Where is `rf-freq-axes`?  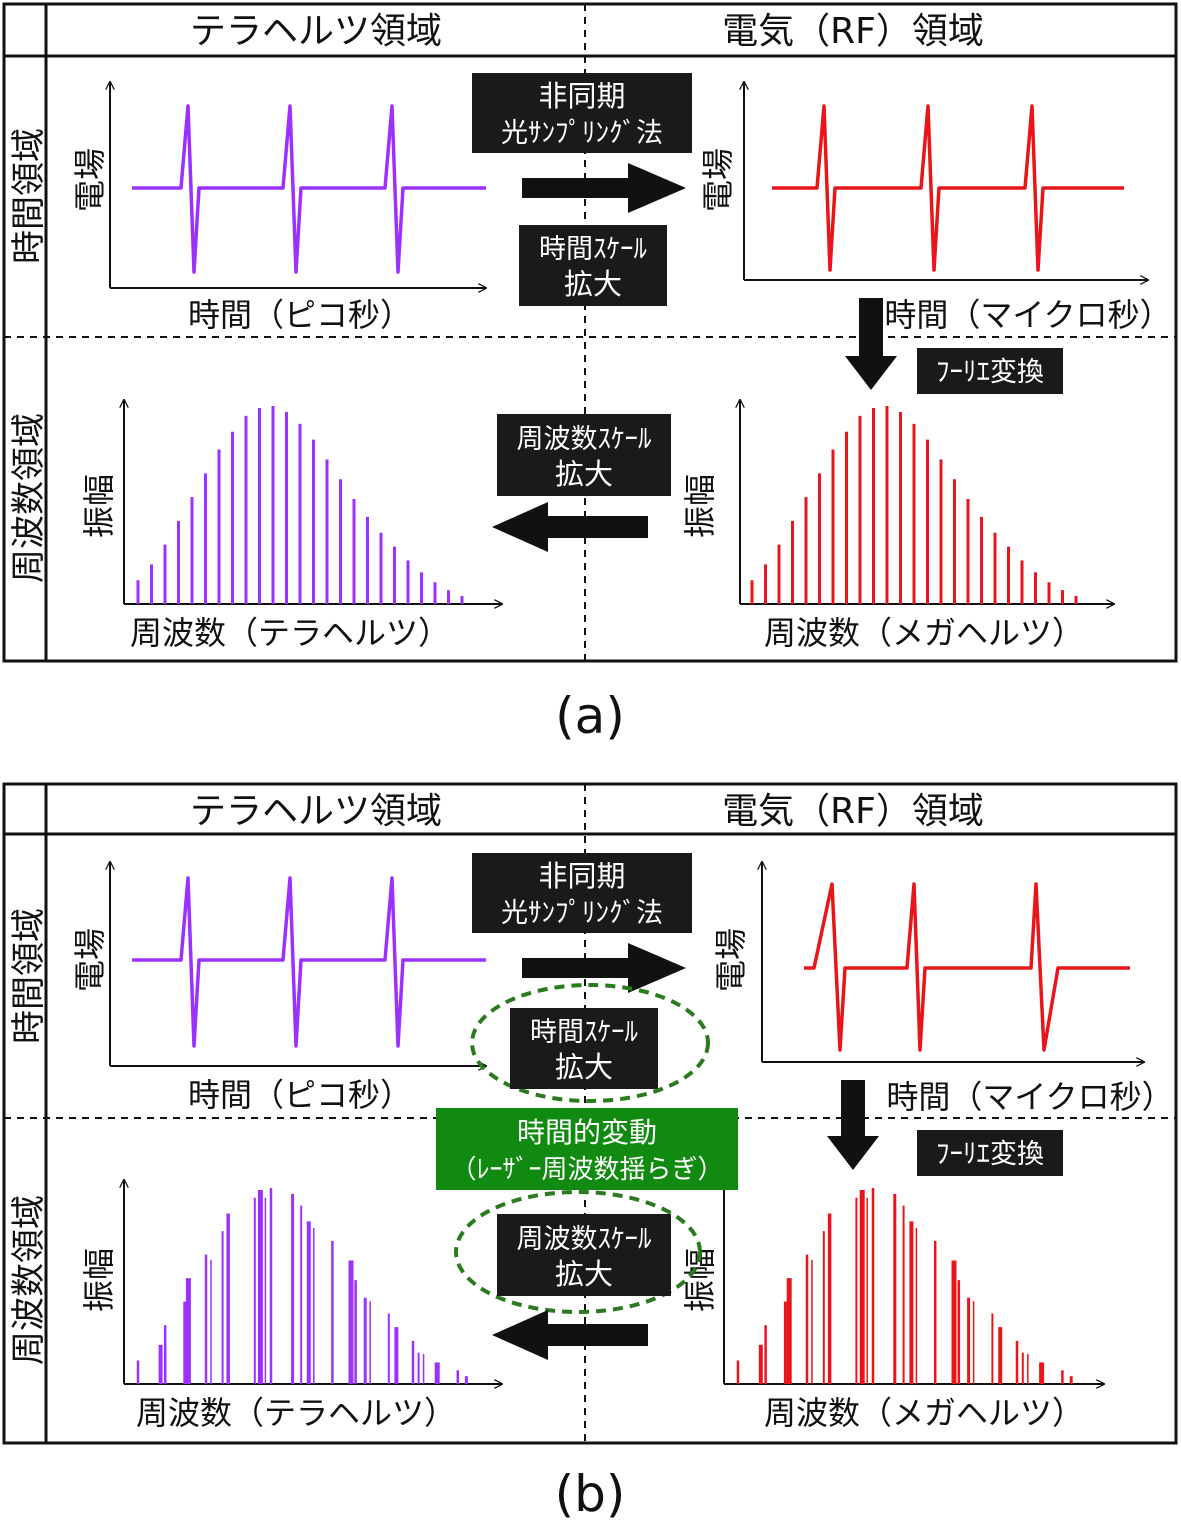
rf-freq-axes is located at coordinates (914, 1282).